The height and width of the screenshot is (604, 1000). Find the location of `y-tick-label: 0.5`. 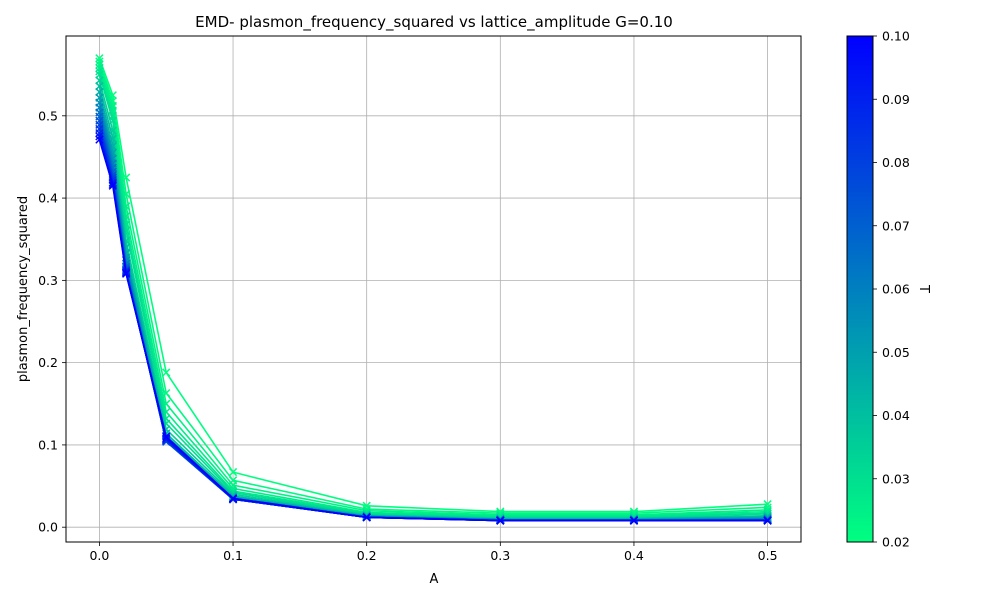

y-tick-label: 0.5 is located at coordinates (48, 115).